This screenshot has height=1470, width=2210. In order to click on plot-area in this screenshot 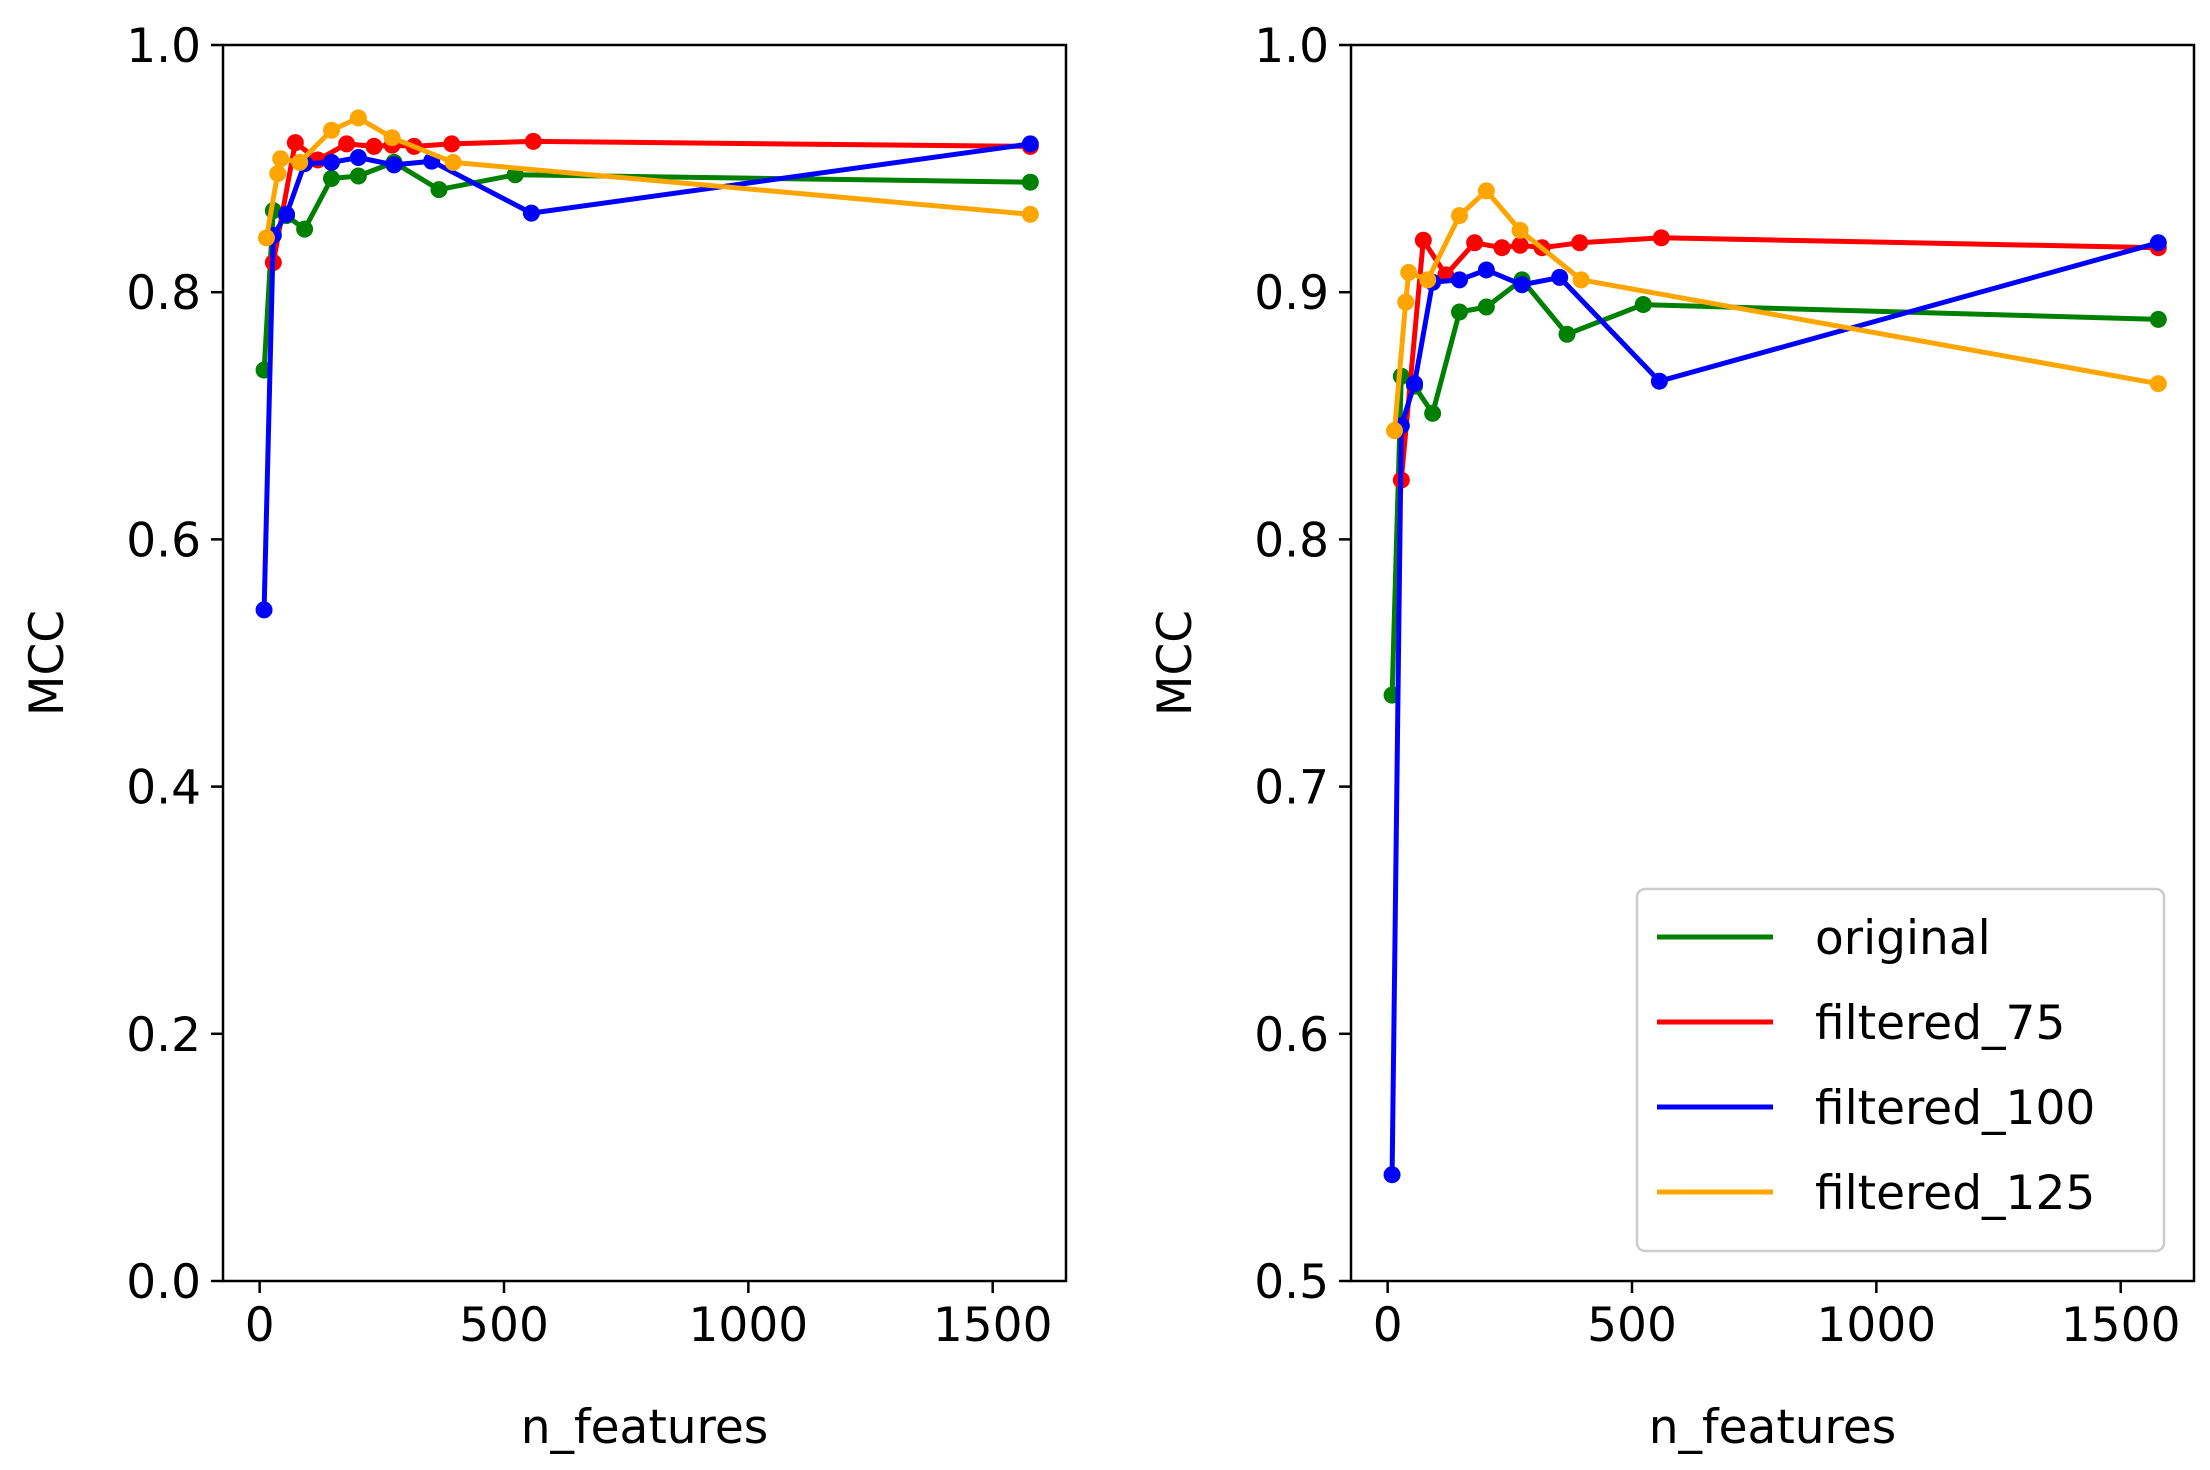, I will do `click(647, 364)`.